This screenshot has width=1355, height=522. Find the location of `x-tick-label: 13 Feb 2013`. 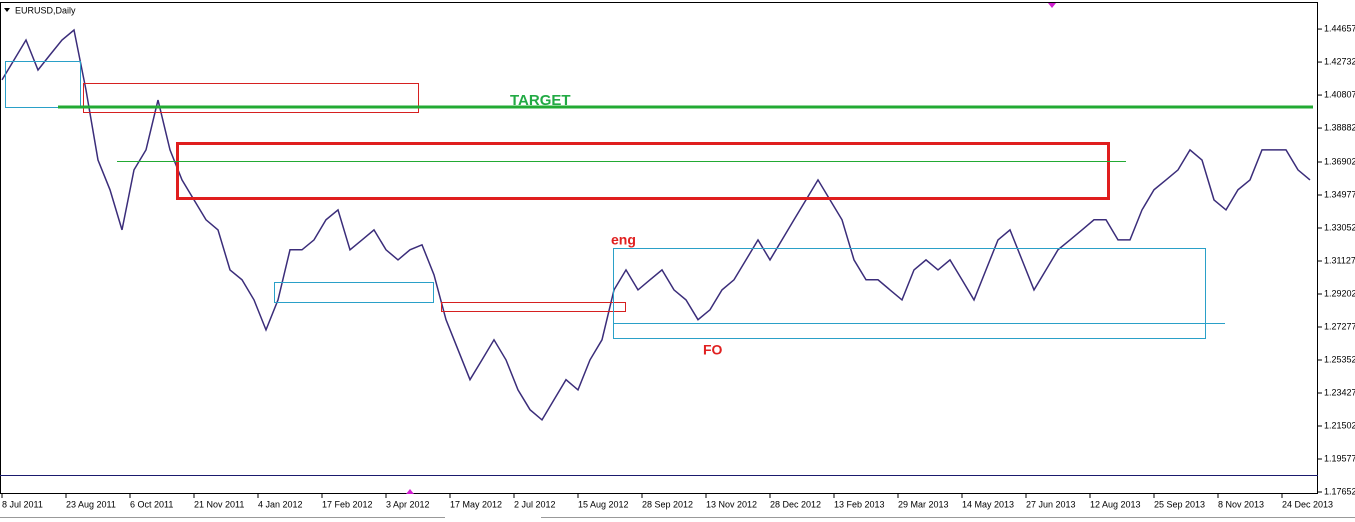

x-tick-label: 13 Feb 2013 is located at coordinates (859, 504).